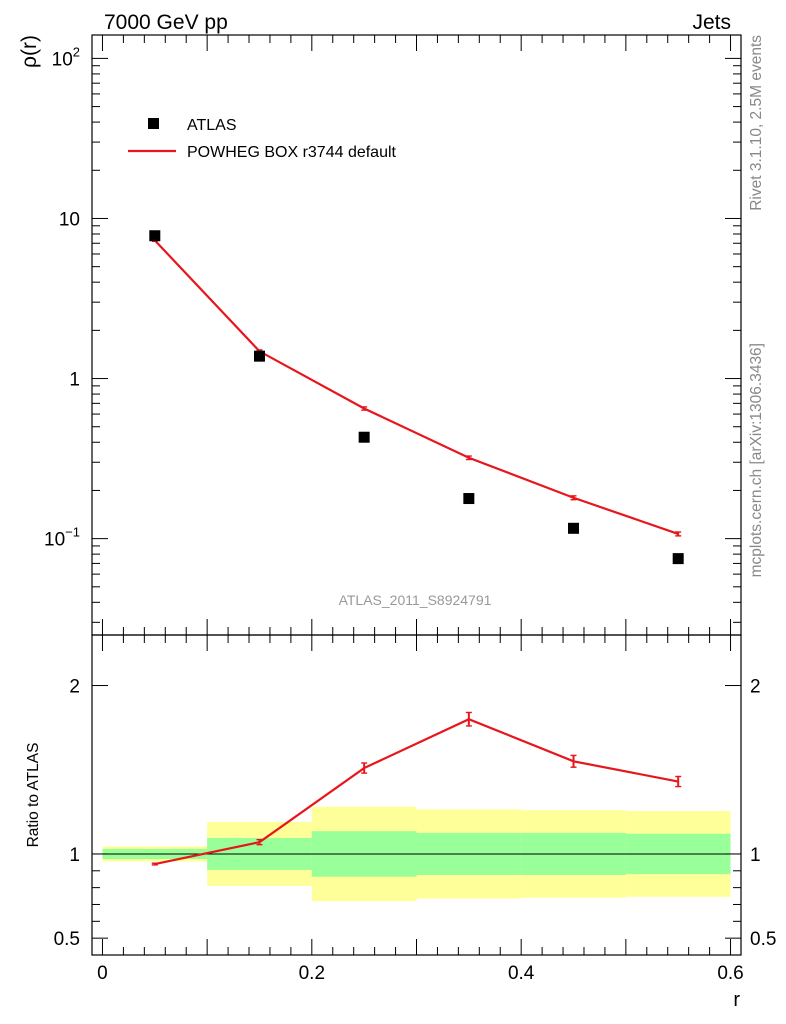 This screenshot has height=1024, width=786. What do you see at coordinates (521, 973) in the screenshot?
I see `x-tick-label-2: 0.4` at bounding box center [521, 973].